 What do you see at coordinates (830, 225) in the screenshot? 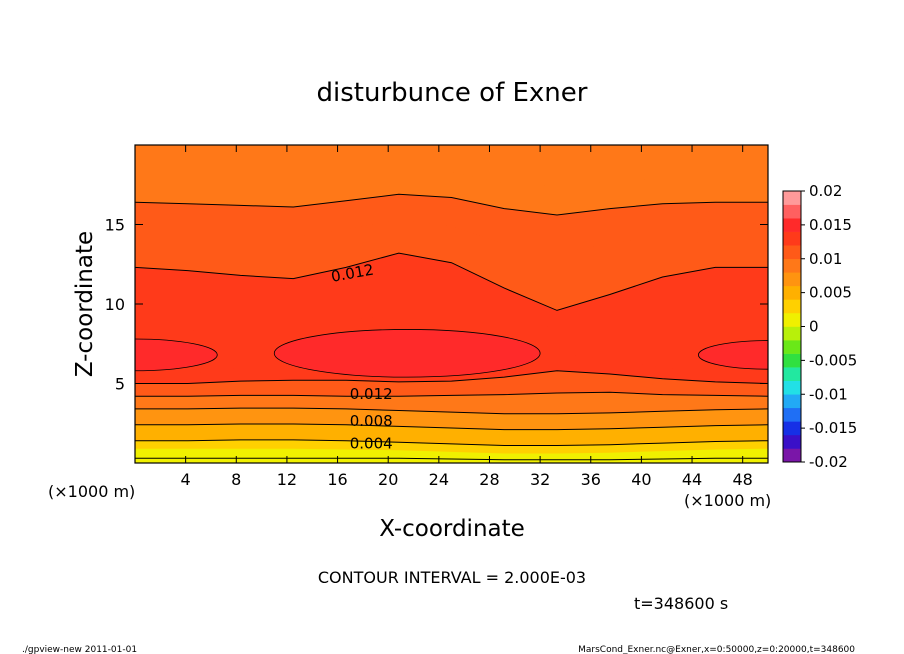
I see `colorbar-label-1: 0.015` at bounding box center [830, 225].